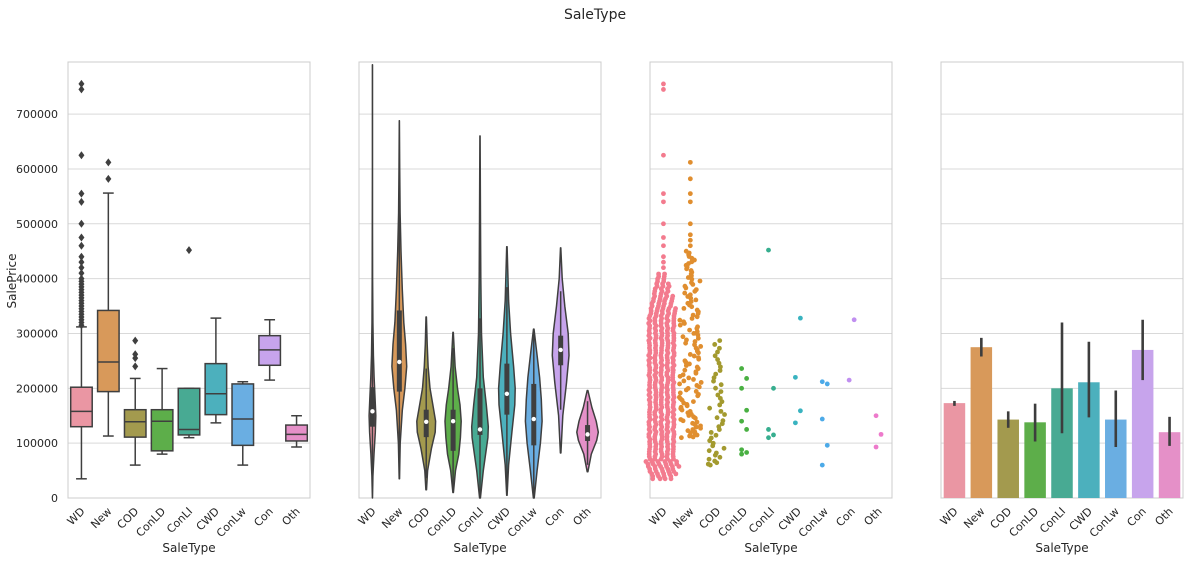 The width and height of the screenshot is (1190, 561). What do you see at coordinates (270, 350) in the screenshot?
I see `box-Con` at bounding box center [270, 350].